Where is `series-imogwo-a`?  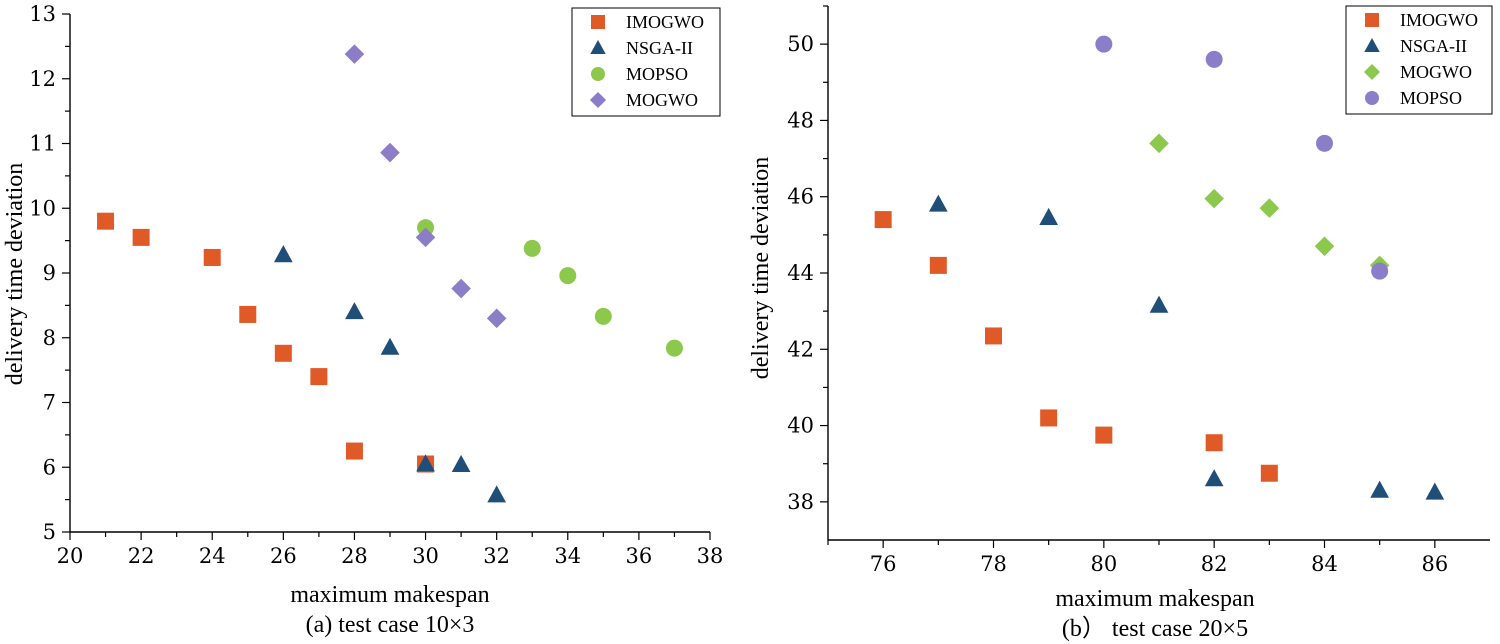 series-imogwo-a is located at coordinates (266, 342).